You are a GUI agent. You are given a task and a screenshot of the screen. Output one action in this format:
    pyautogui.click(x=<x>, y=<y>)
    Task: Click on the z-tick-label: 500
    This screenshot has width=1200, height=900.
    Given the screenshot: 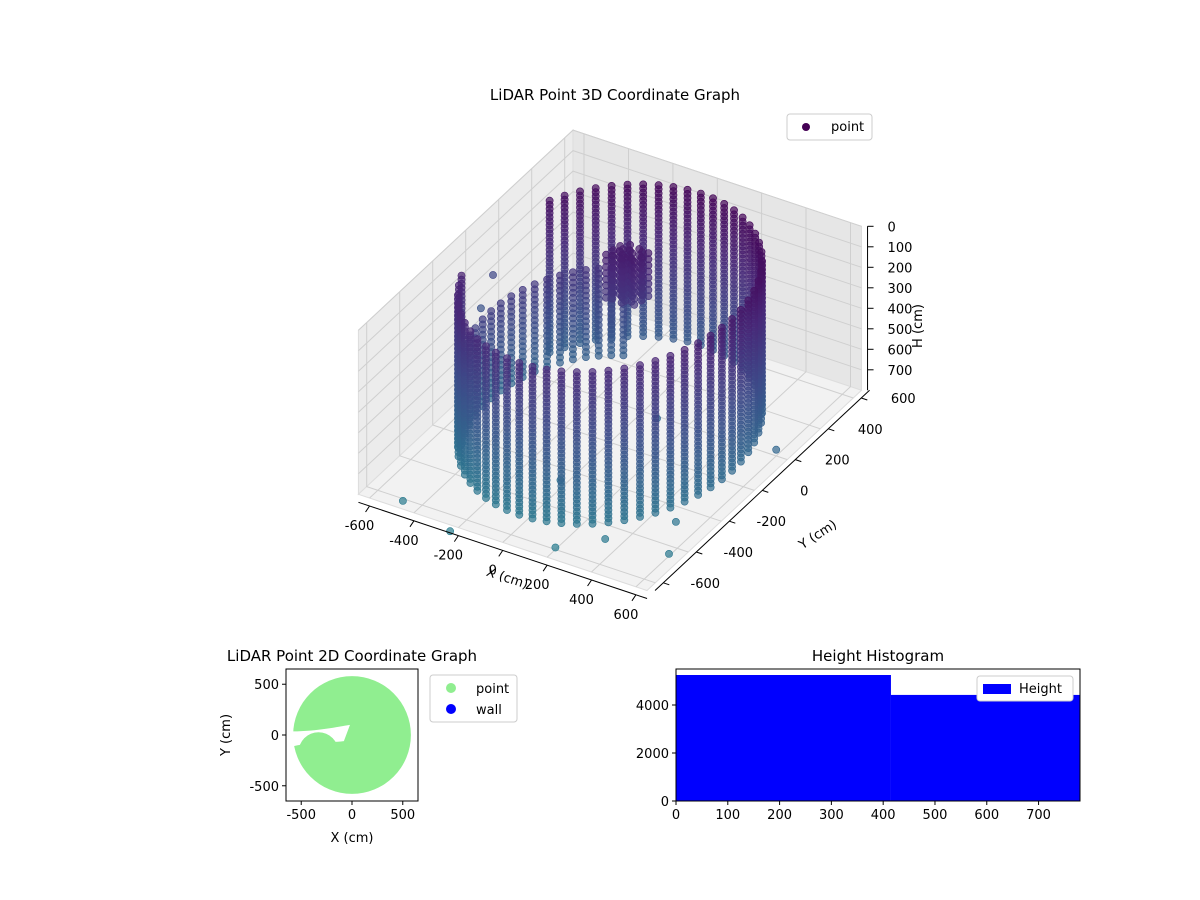 What is the action you would take?
    pyautogui.click(x=900, y=330)
    